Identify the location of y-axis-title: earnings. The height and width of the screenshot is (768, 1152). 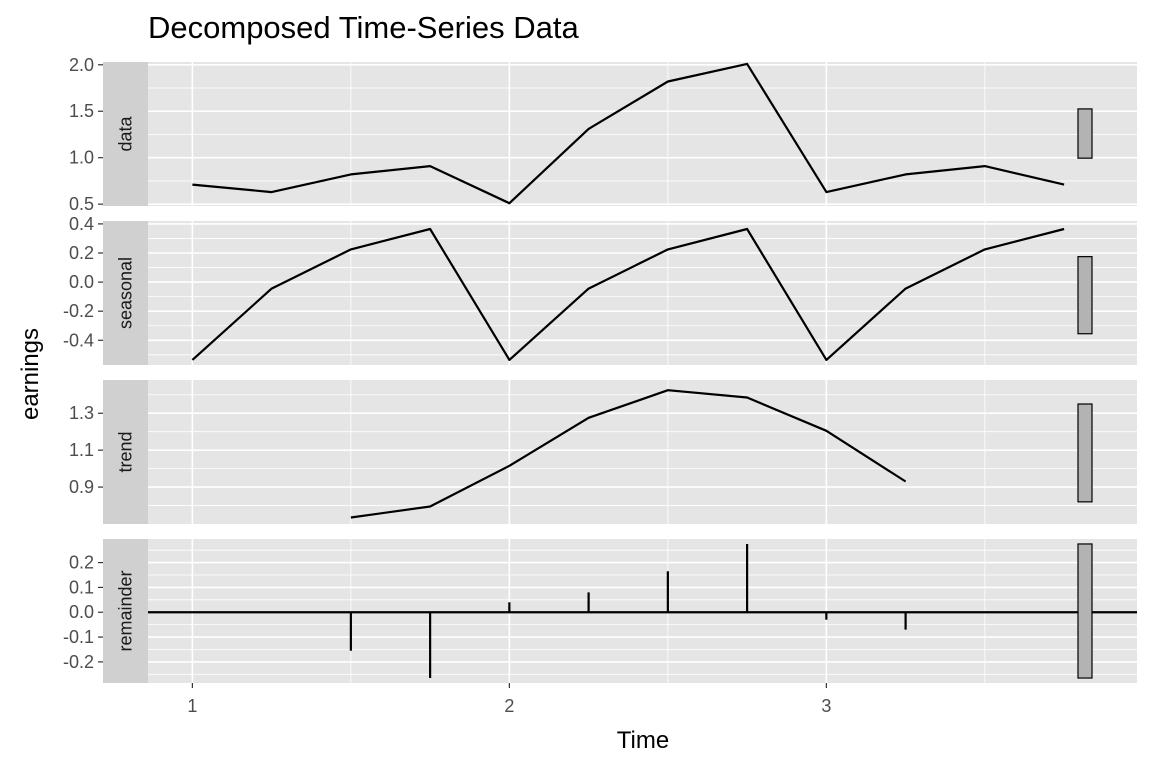
(30, 374).